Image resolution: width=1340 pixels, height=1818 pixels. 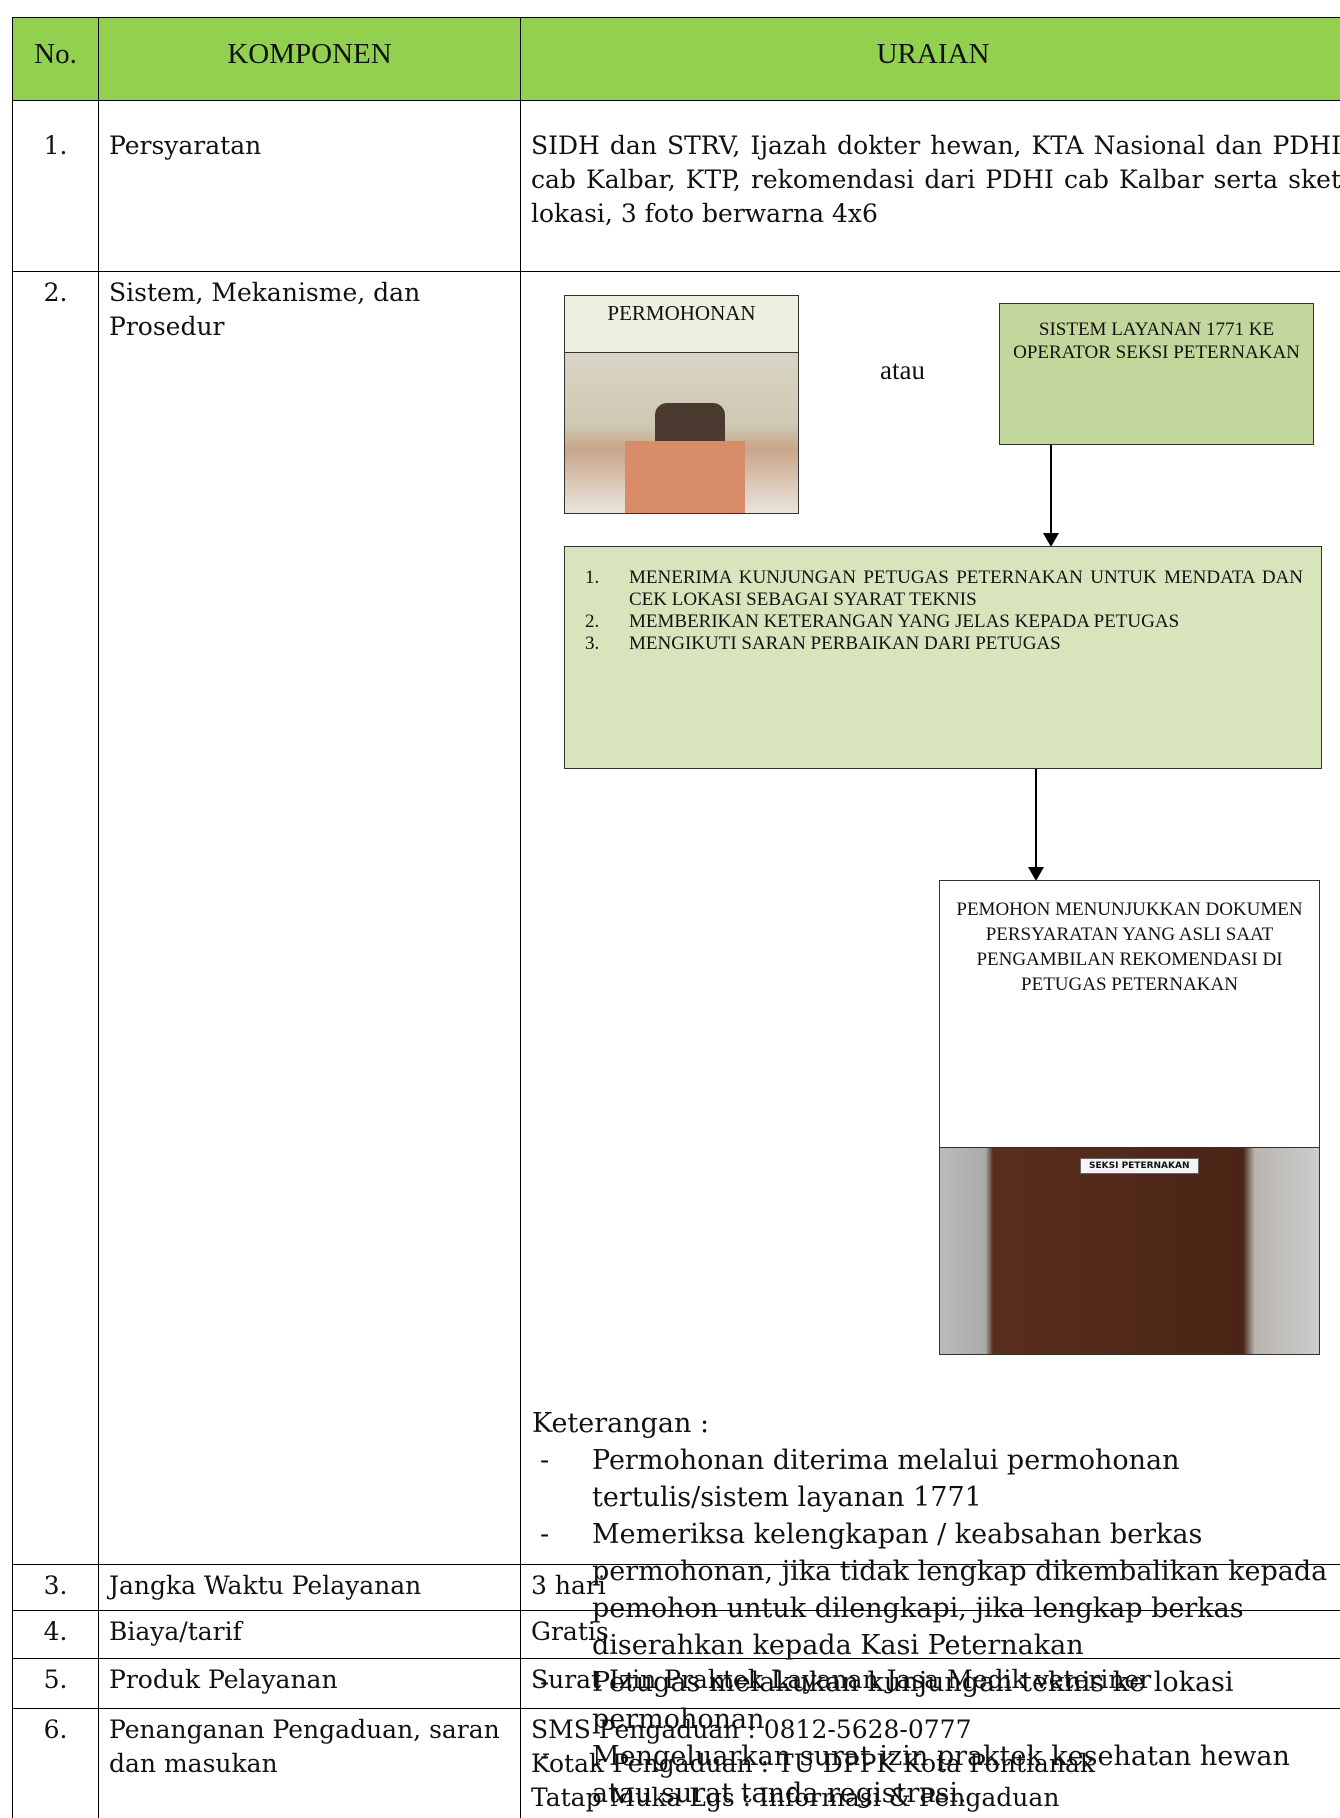 What do you see at coordinates (813, 1763) in the screenshot?
I see `contact-line: Kotak Pengaduan : TU DPPK Kota Pontianak` at bounding box center [813, 1763].